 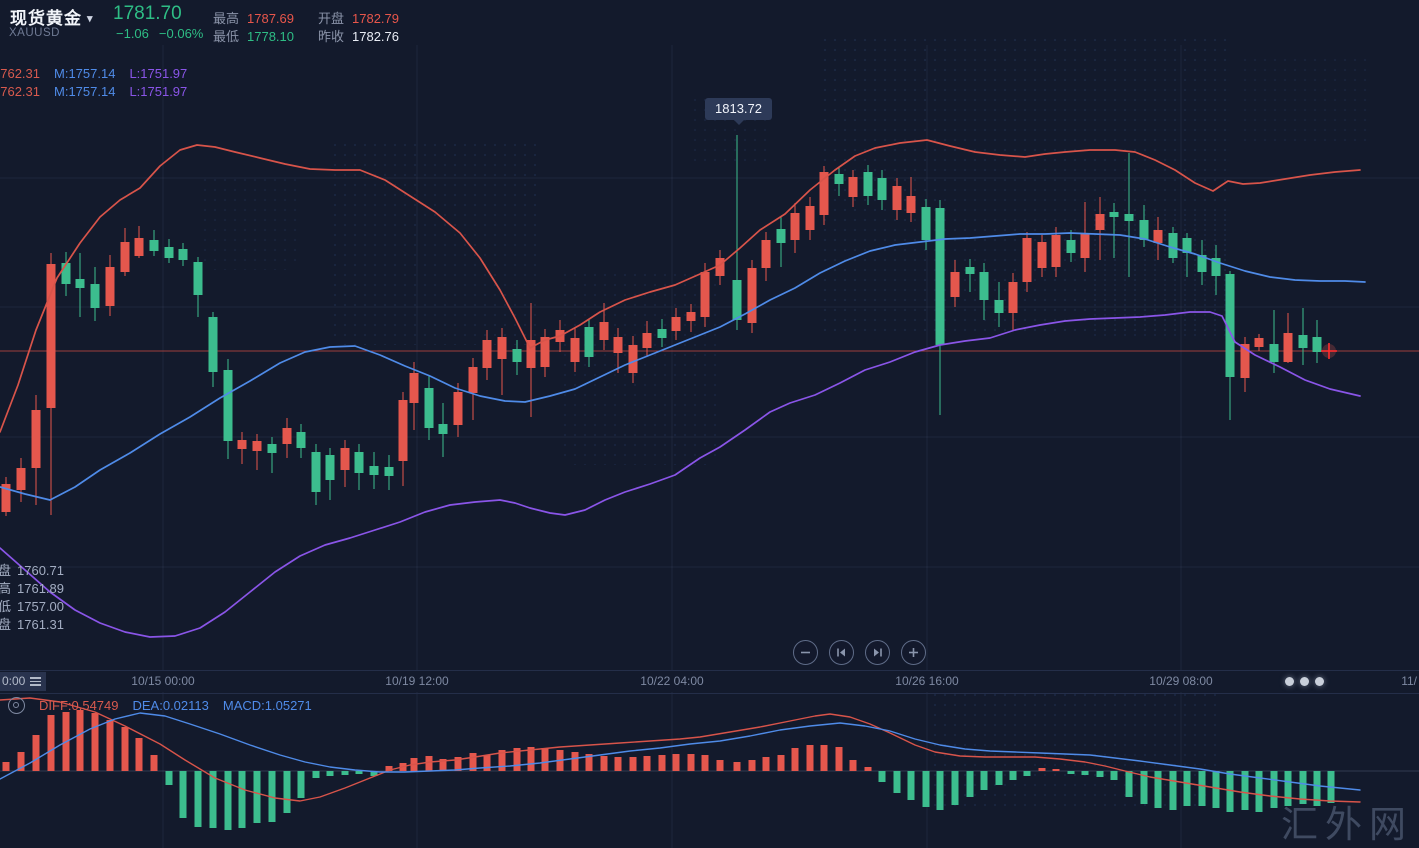 I want to click on gear-icon, so click(x=16, y=705).